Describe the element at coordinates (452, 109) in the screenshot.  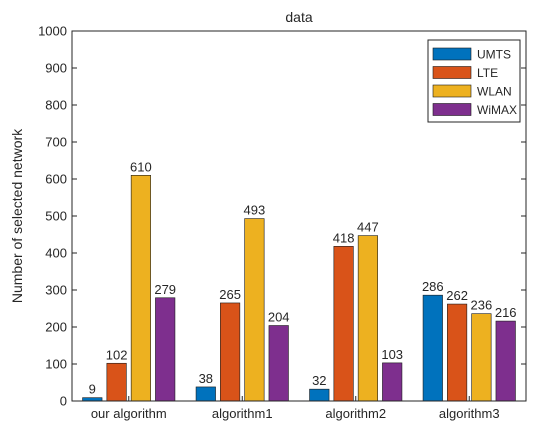
I see `legend-swatch-wimax` at that location.